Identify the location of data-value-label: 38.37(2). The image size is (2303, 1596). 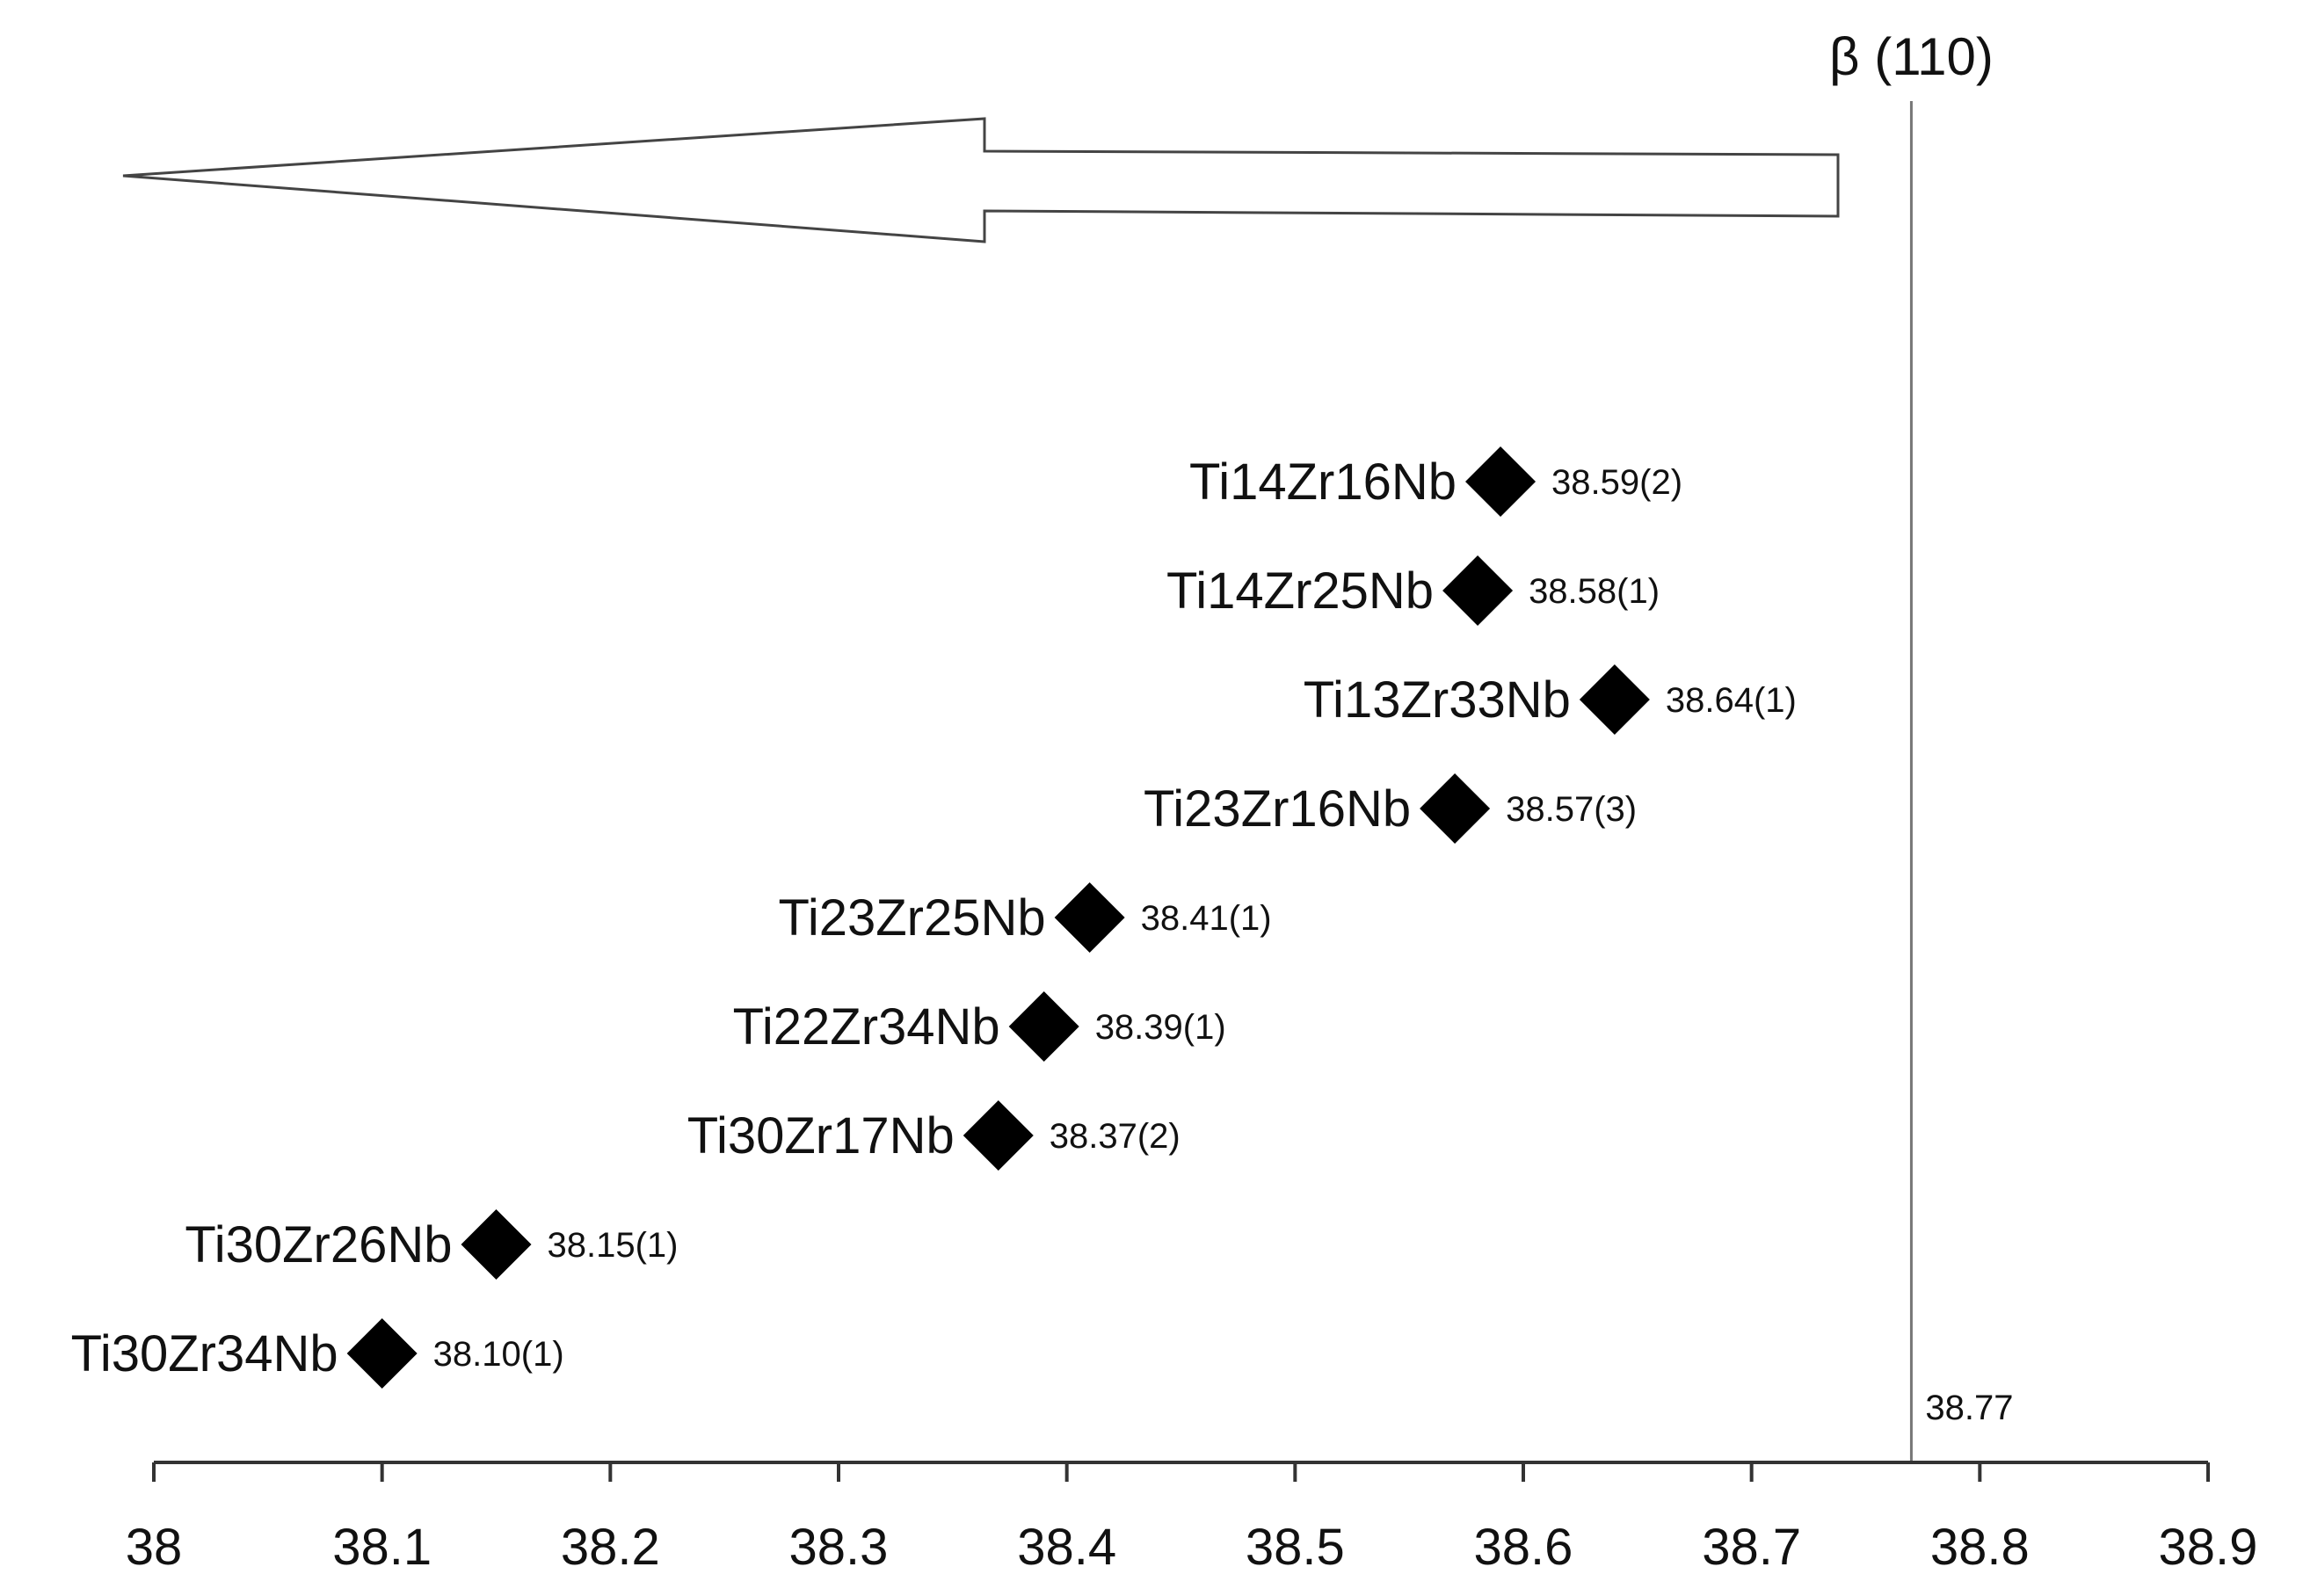
(1115, 1136).